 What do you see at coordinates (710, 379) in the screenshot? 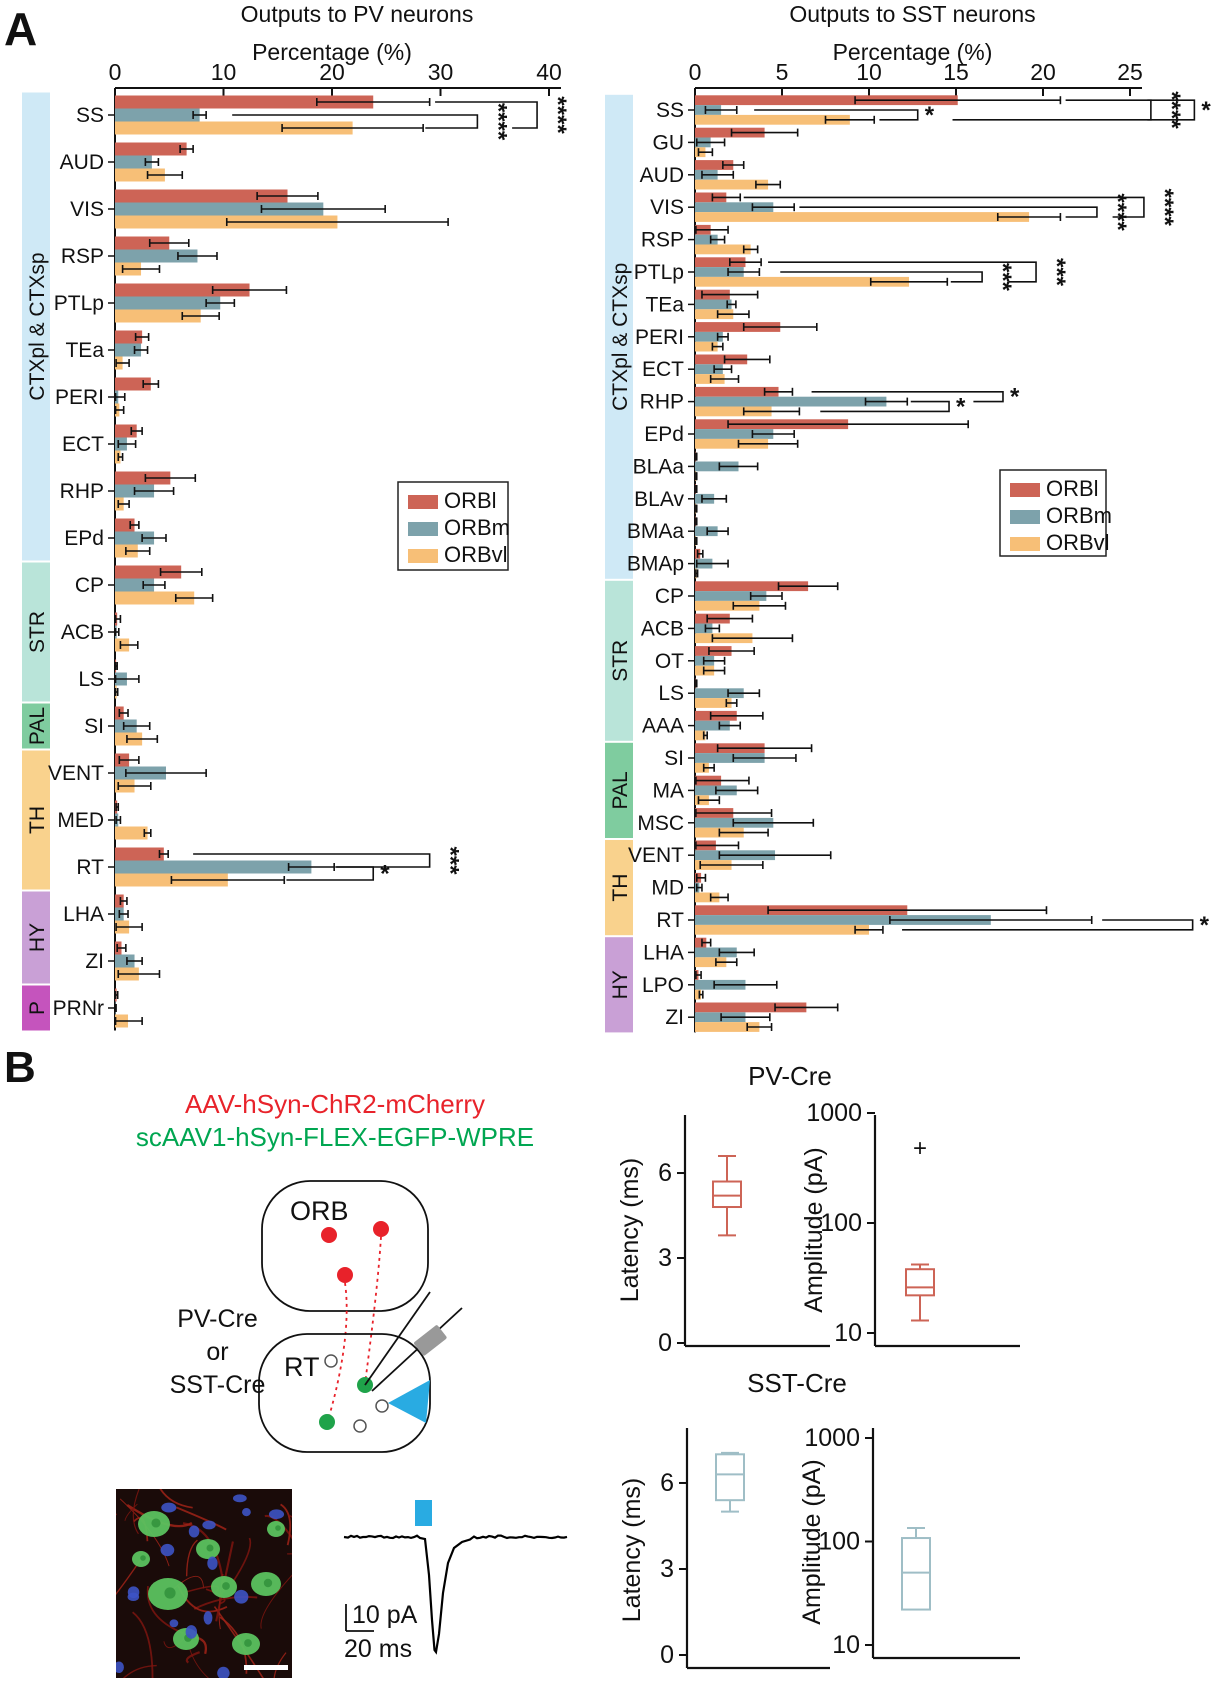
I see `bar-ECT-ORBvl` at bounding box center [710, 379].